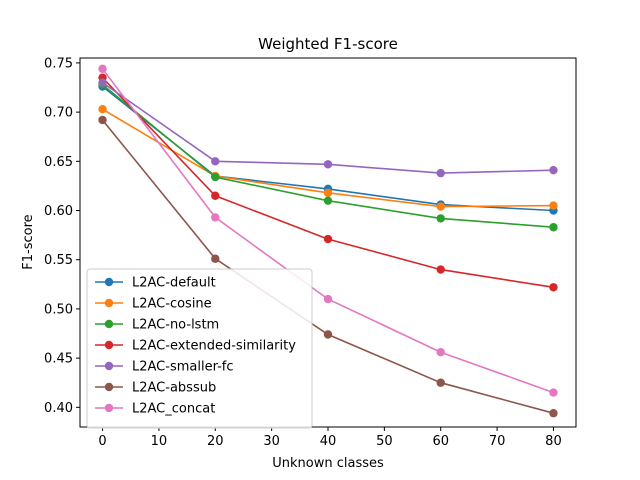  I want to click on y-tick-label: 0.50, so click(58, 309).